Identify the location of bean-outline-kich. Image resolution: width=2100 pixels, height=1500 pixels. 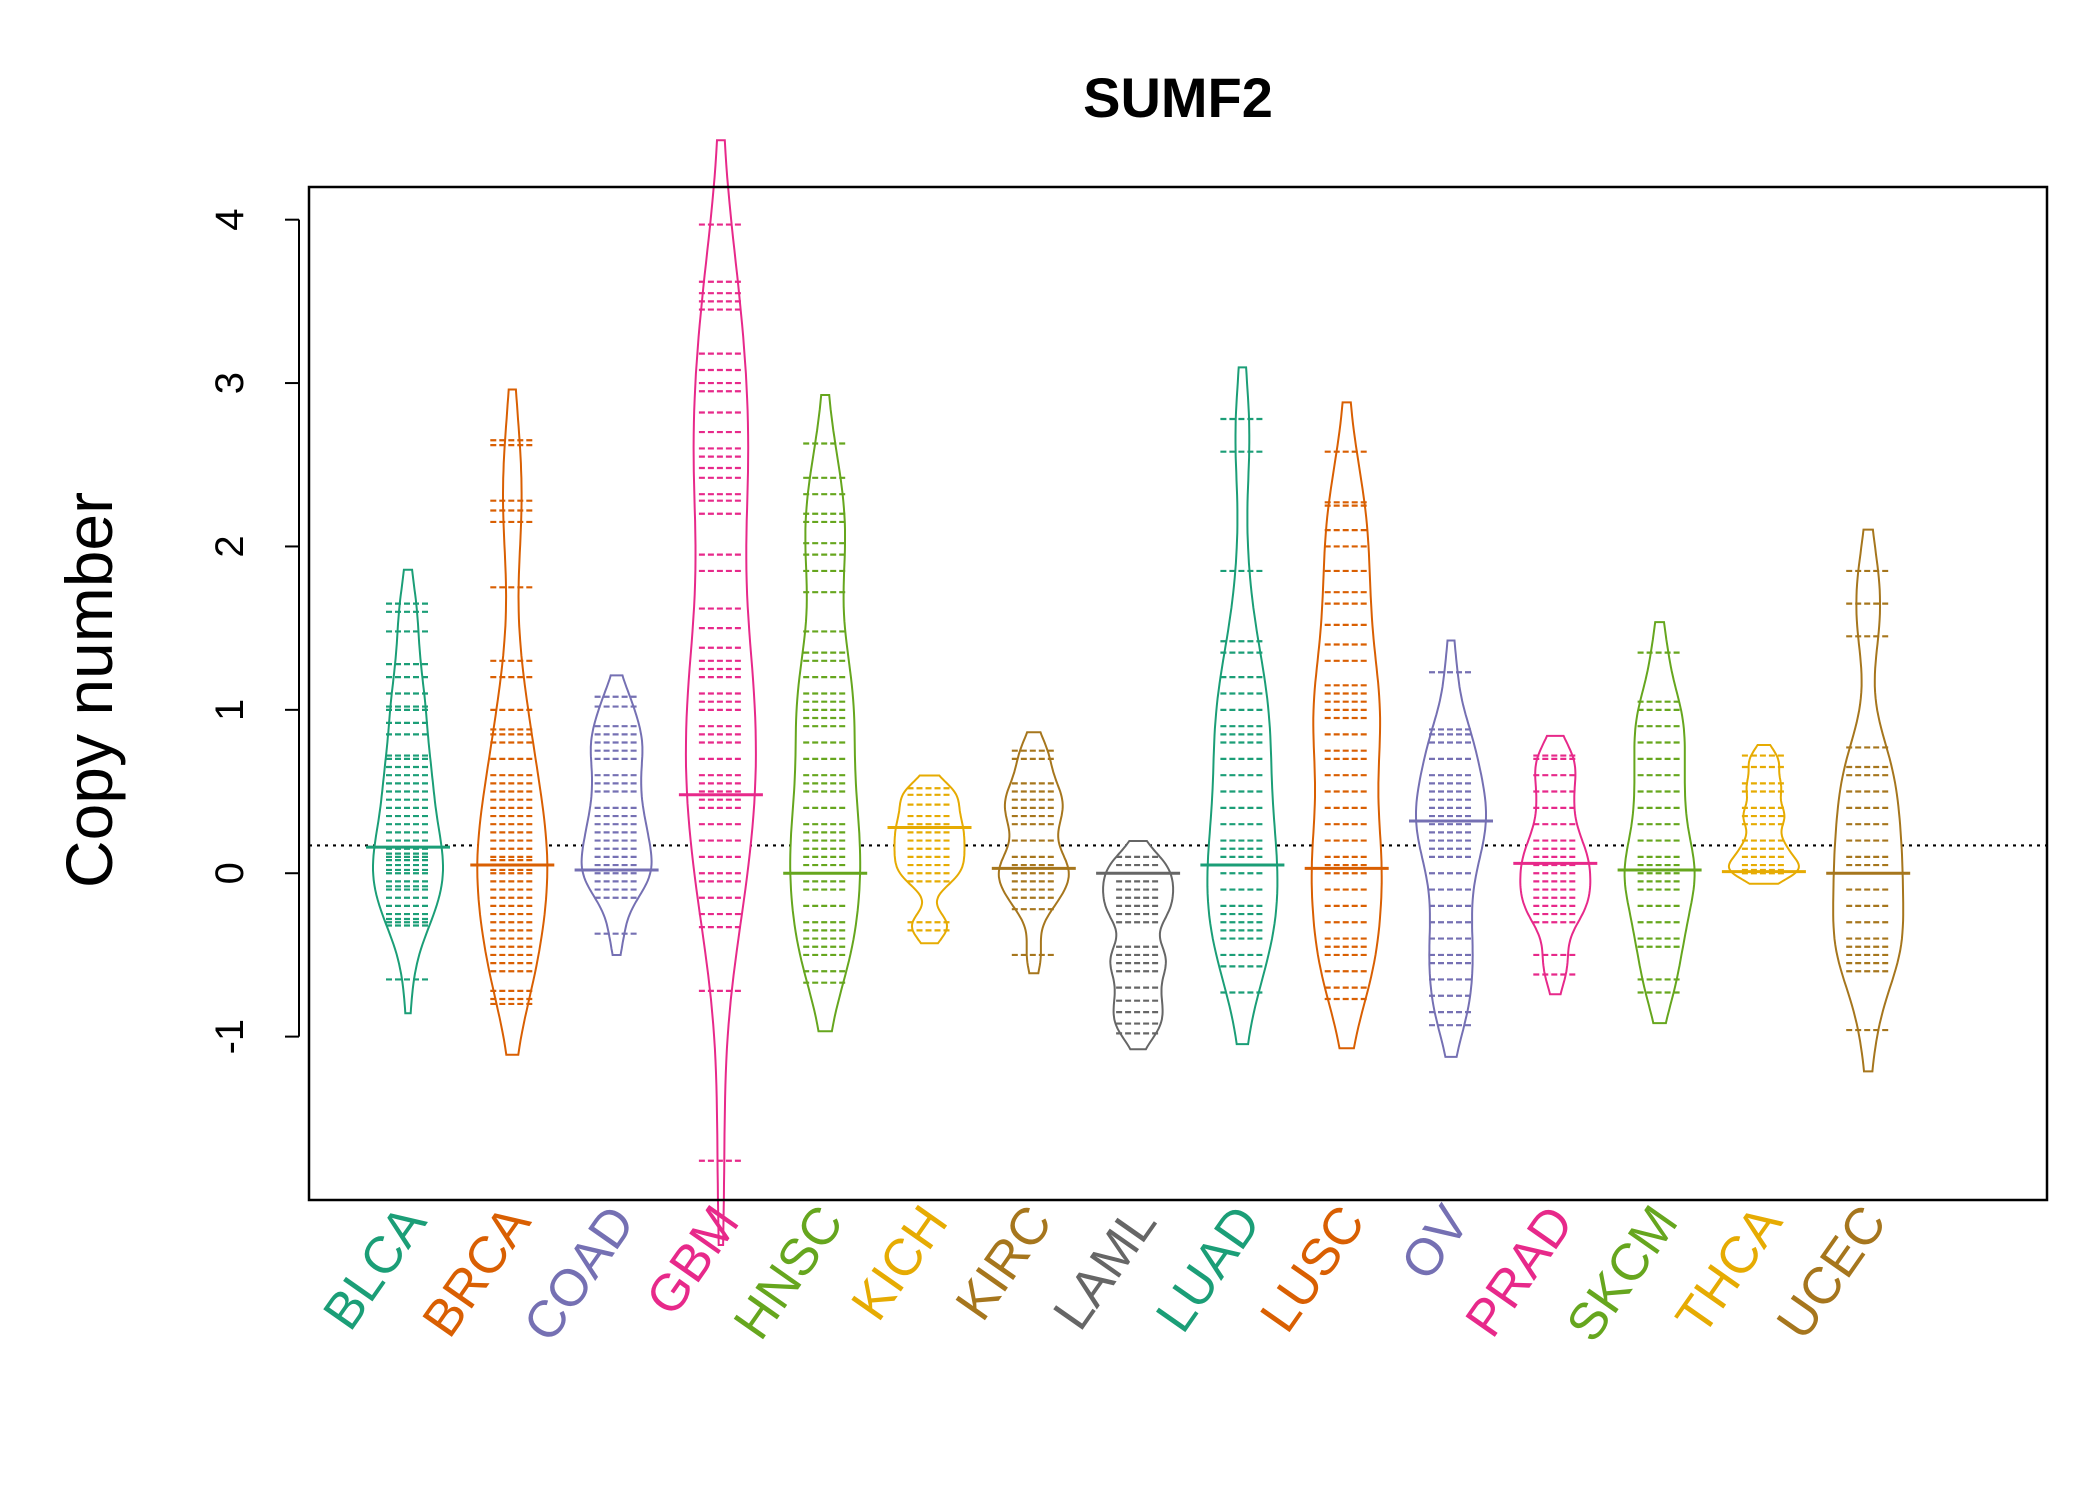
(929, 859).